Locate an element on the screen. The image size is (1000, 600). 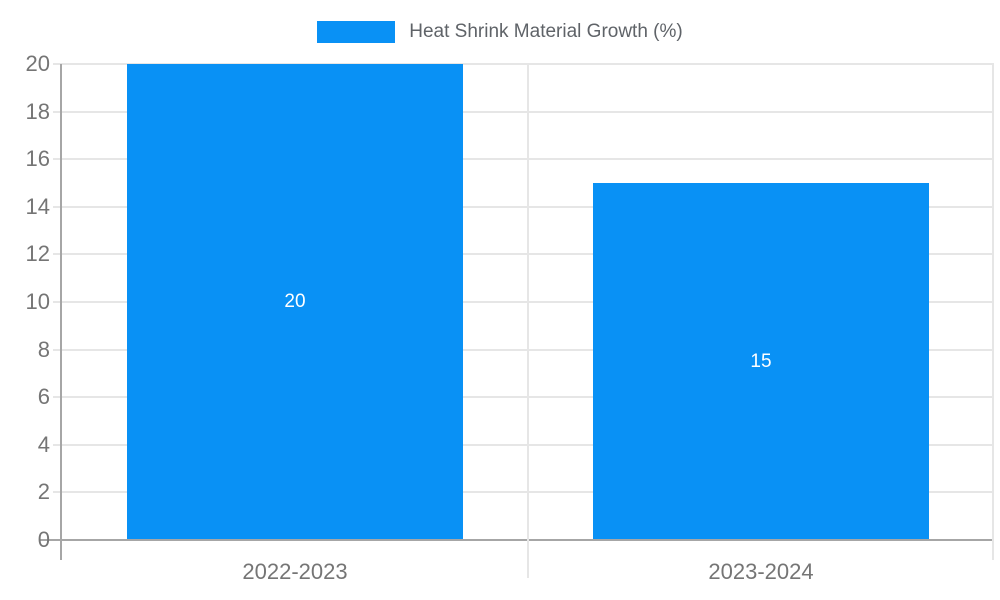
y-tick-label: 0 is located at coordinates (43, 539).